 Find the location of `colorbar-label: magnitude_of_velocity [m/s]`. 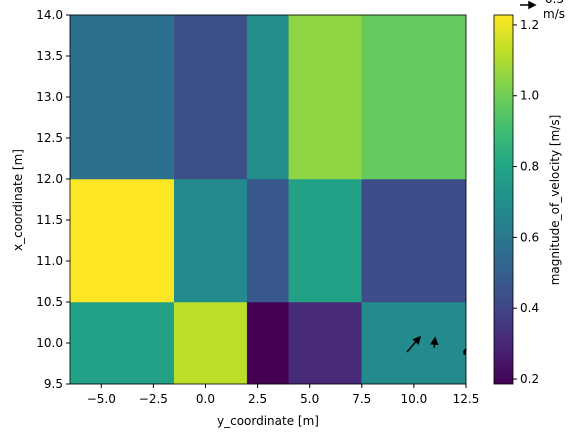

colorbar-label: magnitude_of_velocity [m/s] is located at coordinates (555, 200).